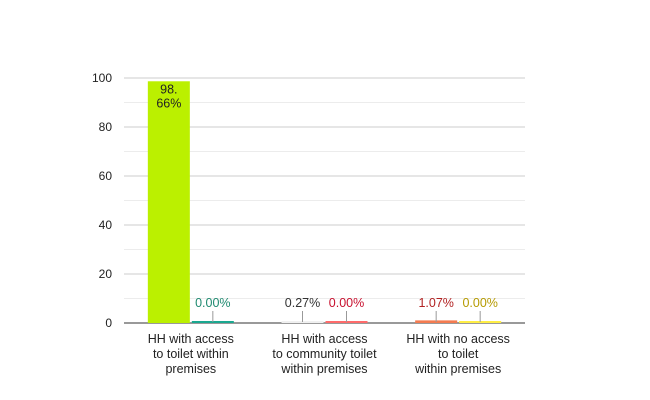 The height and width of the screenshot is (400, 650). What do you see at coordinates (106, 127) in the screenshot?
I see `y-tick-label: 80` at bounding box center [106, 127].